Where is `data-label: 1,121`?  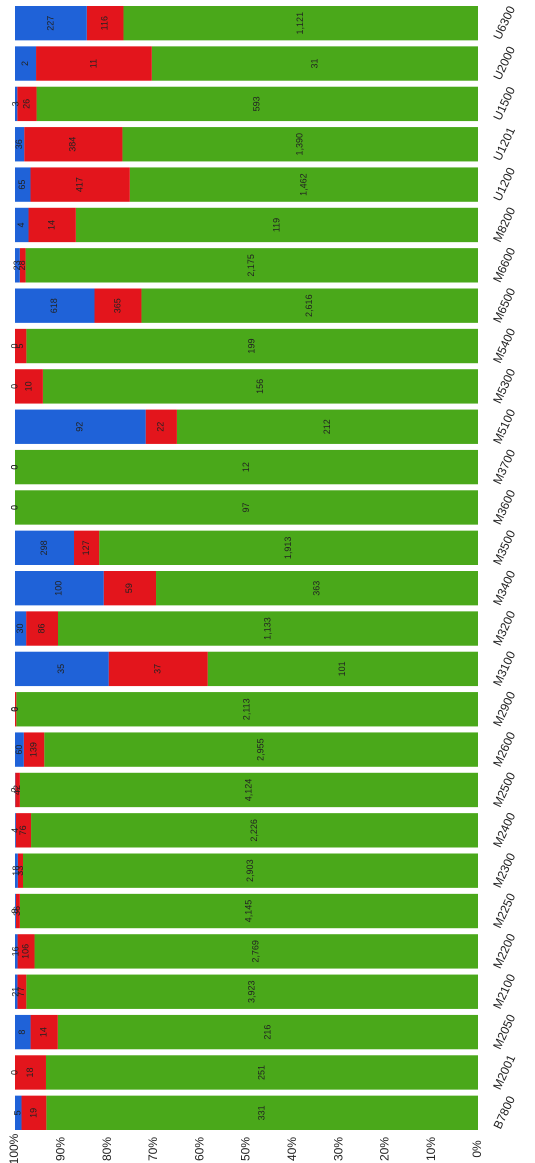
data-label: 1,121 is located at coordinates (300, 23).